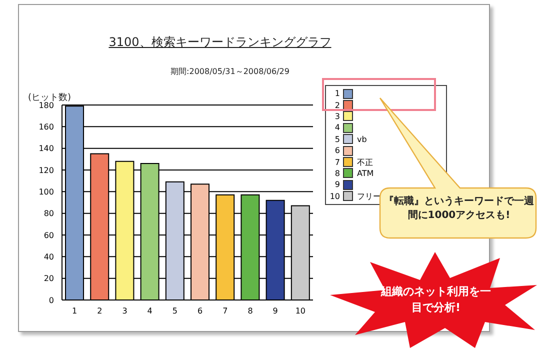  What do you see at coordinates (365, 173) in the screenshot?
I see `legend-label: ATM` at bounding box center [365, 173].